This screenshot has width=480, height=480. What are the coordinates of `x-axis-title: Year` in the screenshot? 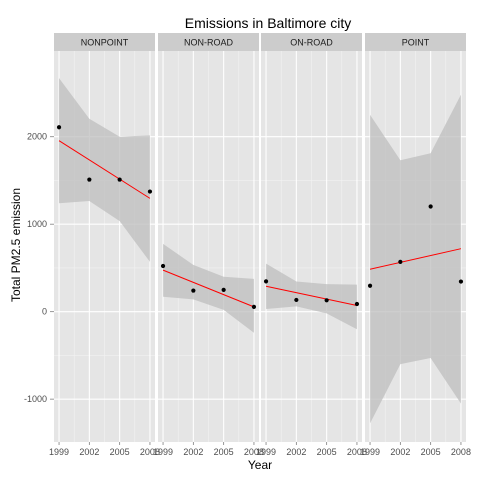 It's located at (260, 465).